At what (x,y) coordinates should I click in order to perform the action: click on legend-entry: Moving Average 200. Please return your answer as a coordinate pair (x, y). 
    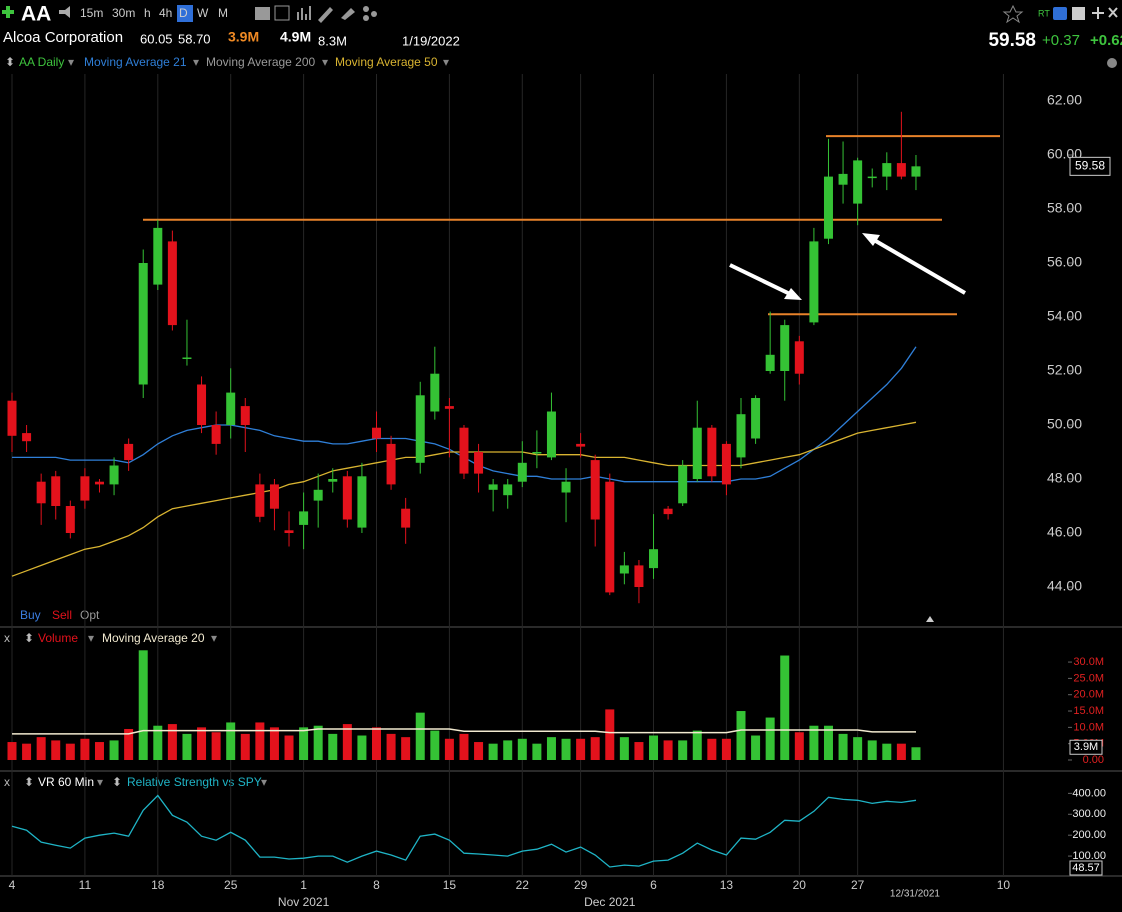
    Looking at the image, I should click on (261, 62).